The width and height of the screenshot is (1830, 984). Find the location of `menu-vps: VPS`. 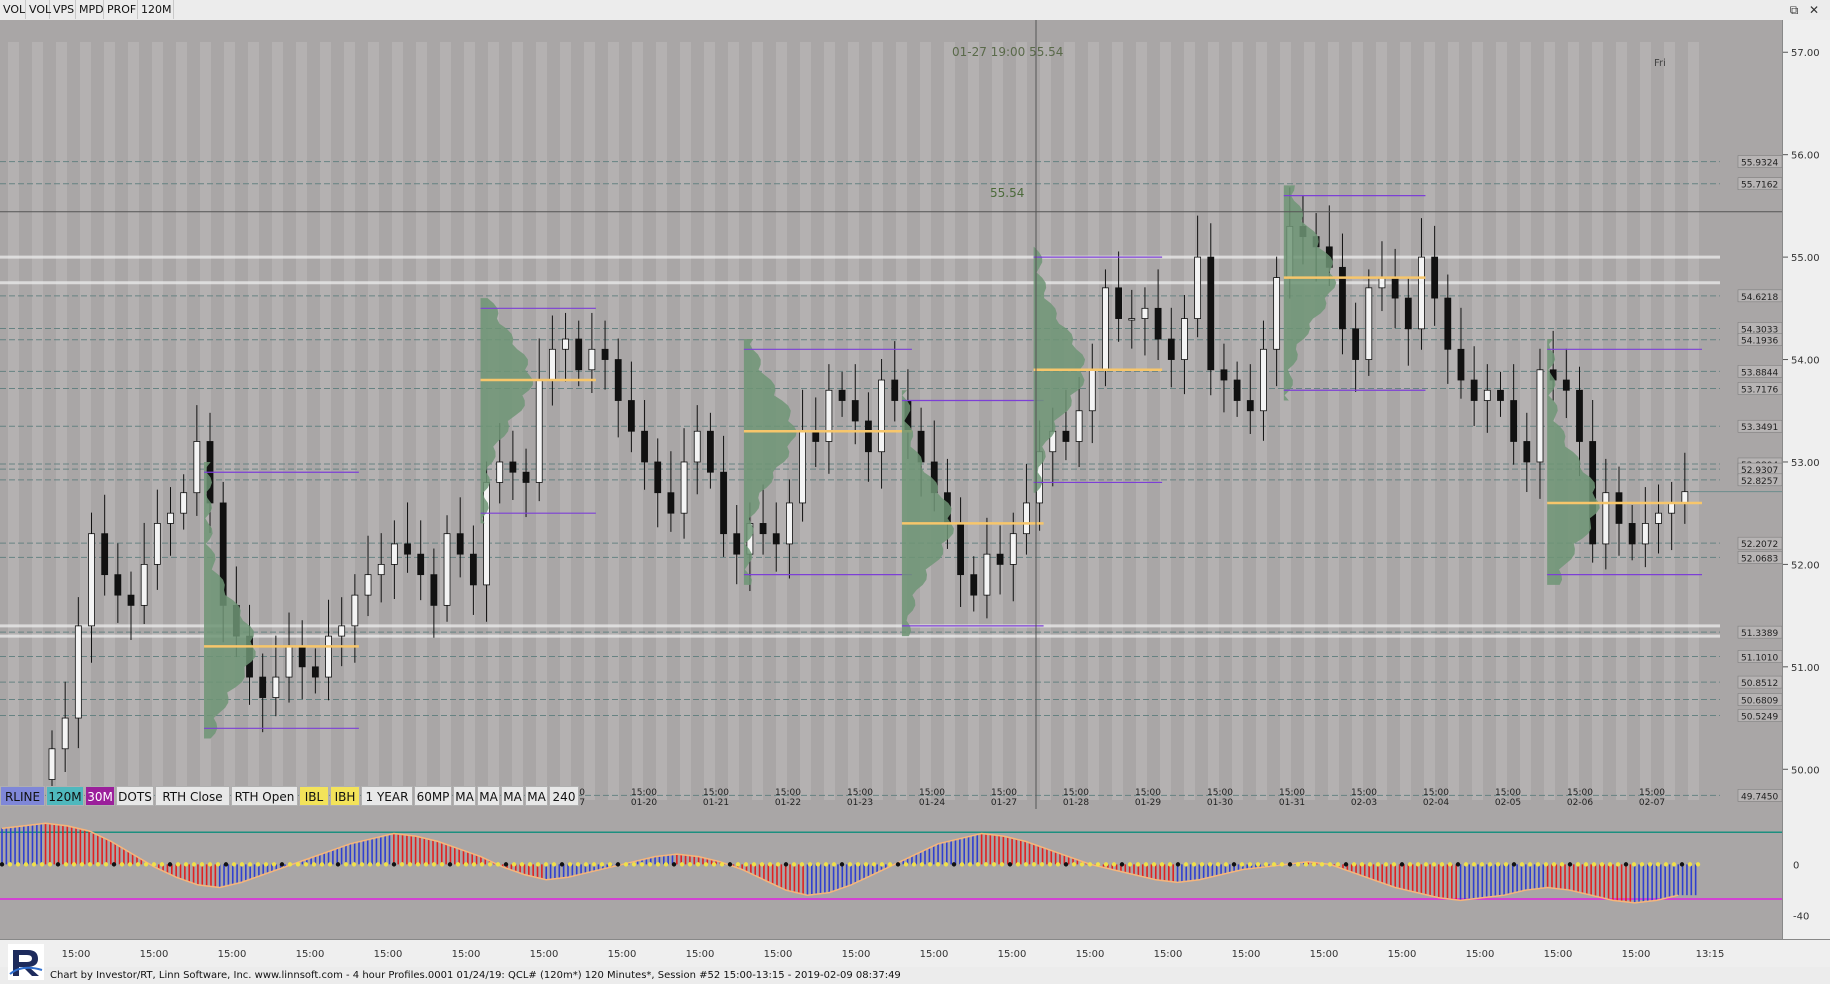

menu-vps: VPS is located at coordinates (63, 9).